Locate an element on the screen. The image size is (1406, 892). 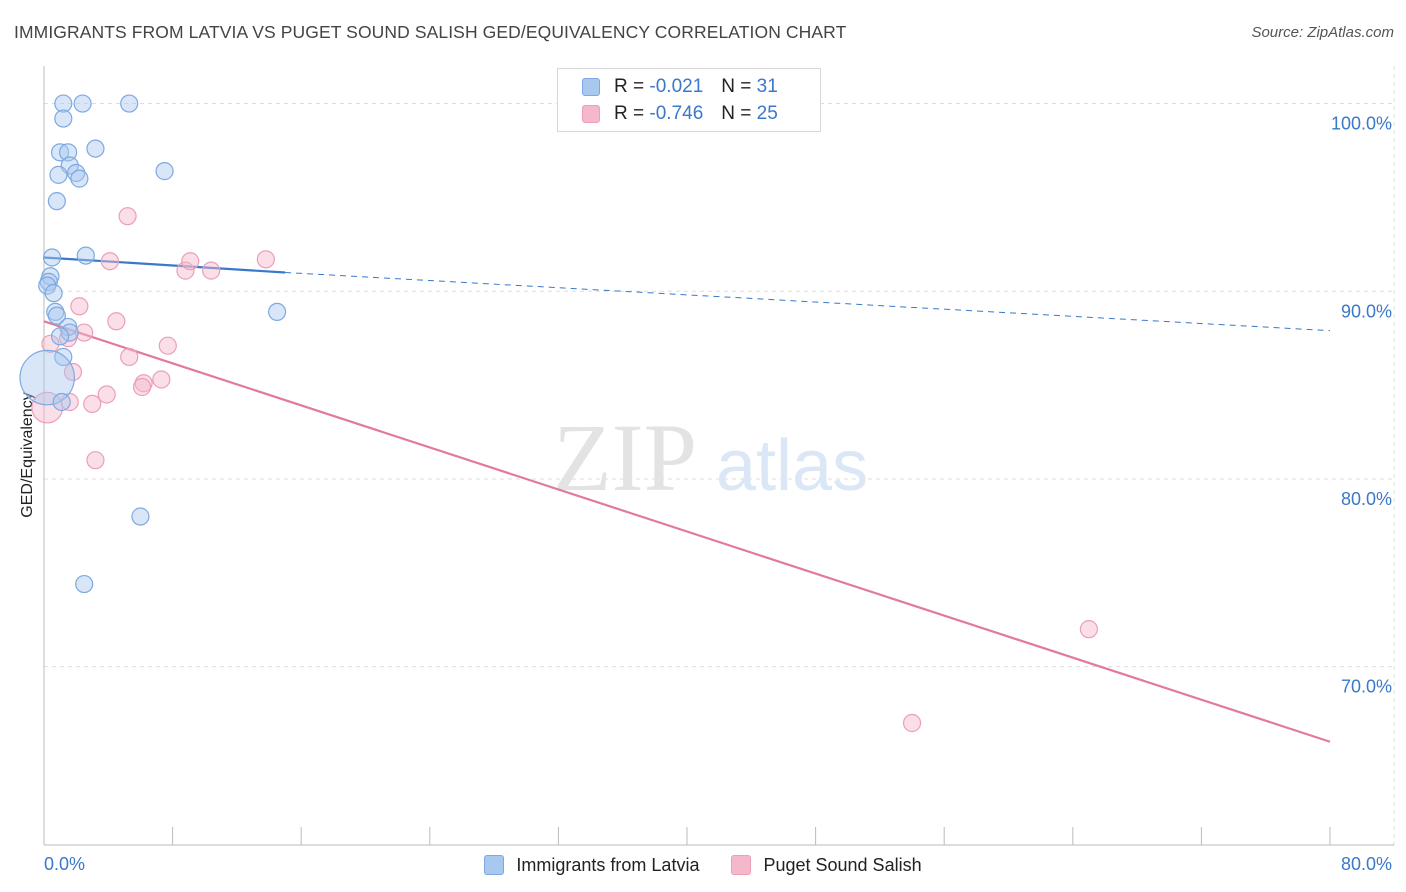
legend-row-salish: R = -0.746 N = 25 is located at coordinates (680, 114).